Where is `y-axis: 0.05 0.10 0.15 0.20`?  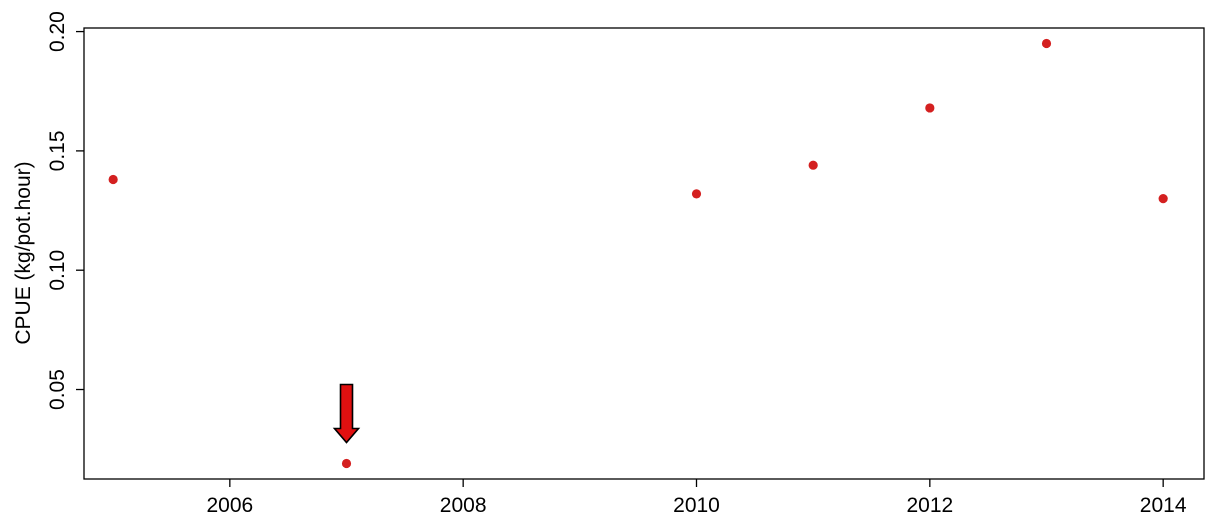
y-axis: 0.05 0.10 0.15 0.20 is located at coordinates (65, 210).